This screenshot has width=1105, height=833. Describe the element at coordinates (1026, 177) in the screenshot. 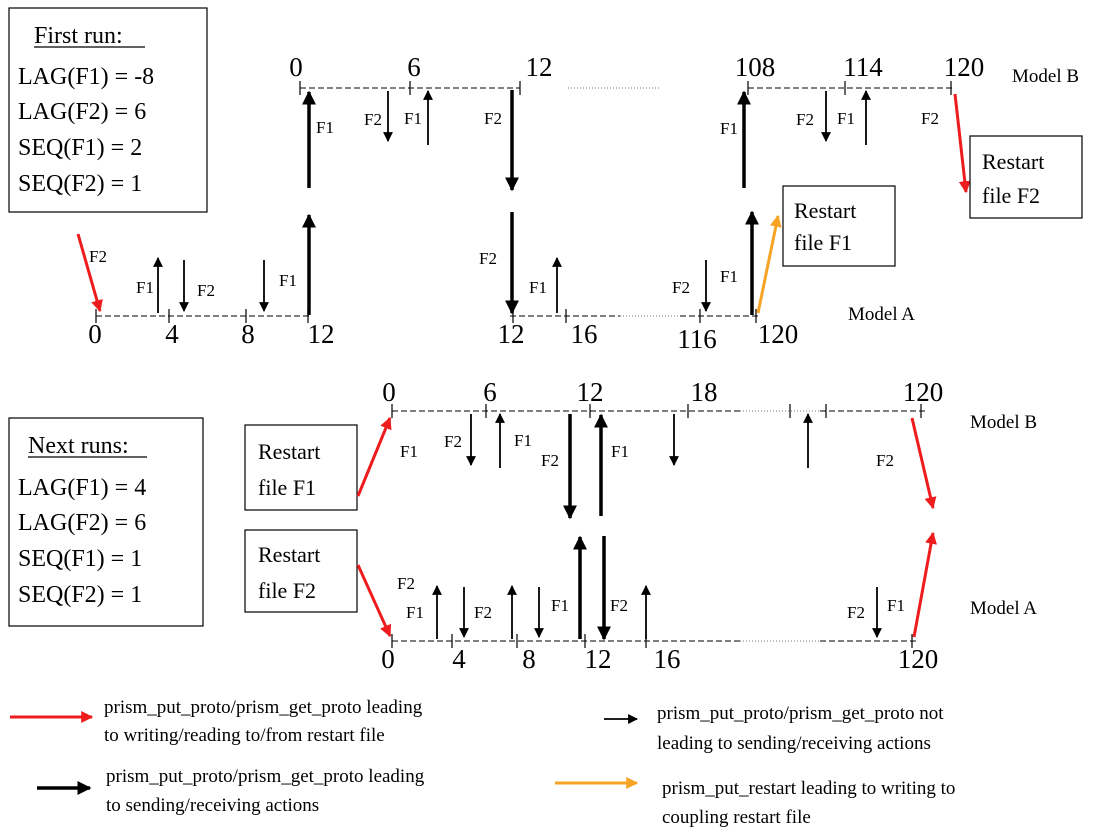

I see `first-run-restart-box-f2` at that location.